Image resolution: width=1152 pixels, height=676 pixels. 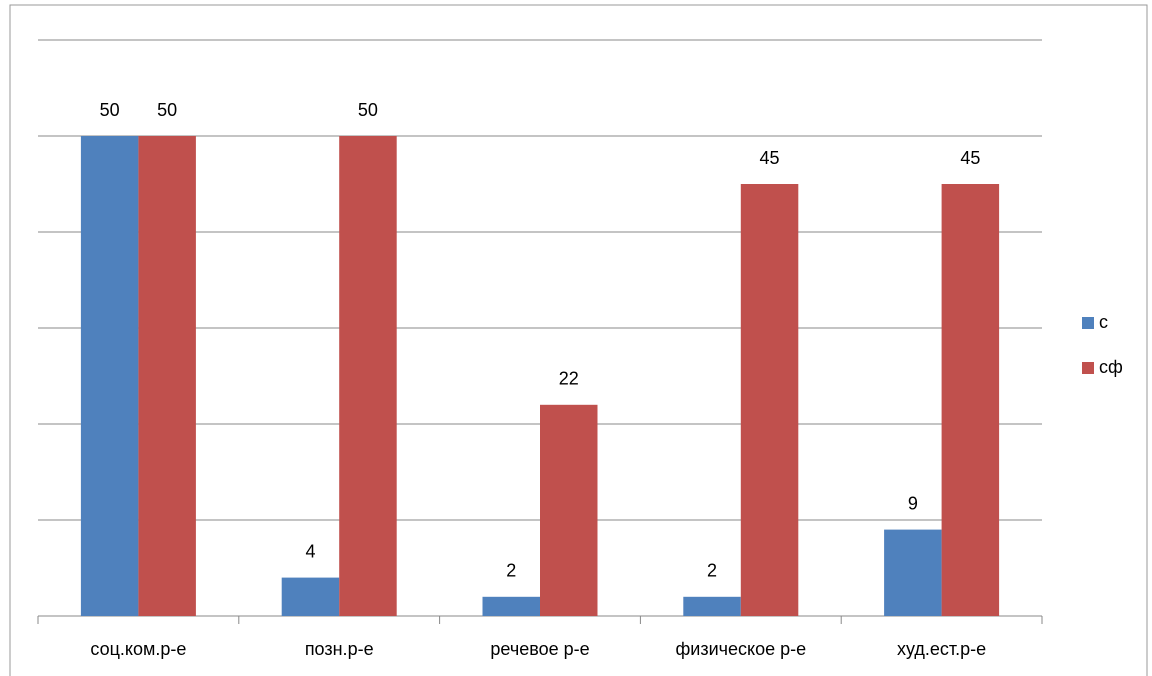 What do you see at coordinates (339, 649) in the screenshot?
I see `x-tick-label: позн.р-е` at bounding box center [339, 649].